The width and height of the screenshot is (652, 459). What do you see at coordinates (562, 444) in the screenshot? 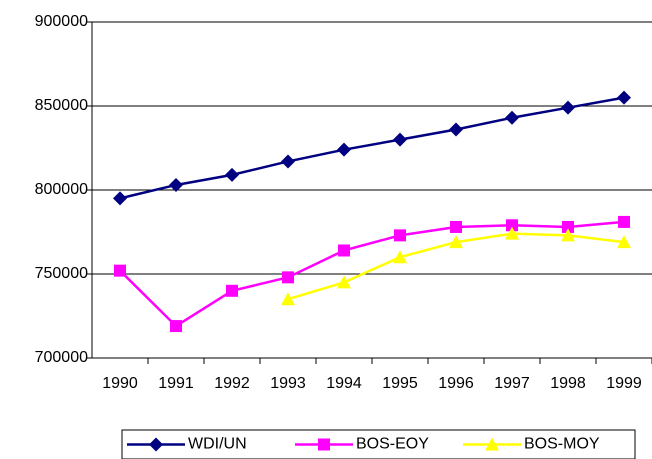
I see `legend-label: BOS-MOY` at bounding box center [562, 444].